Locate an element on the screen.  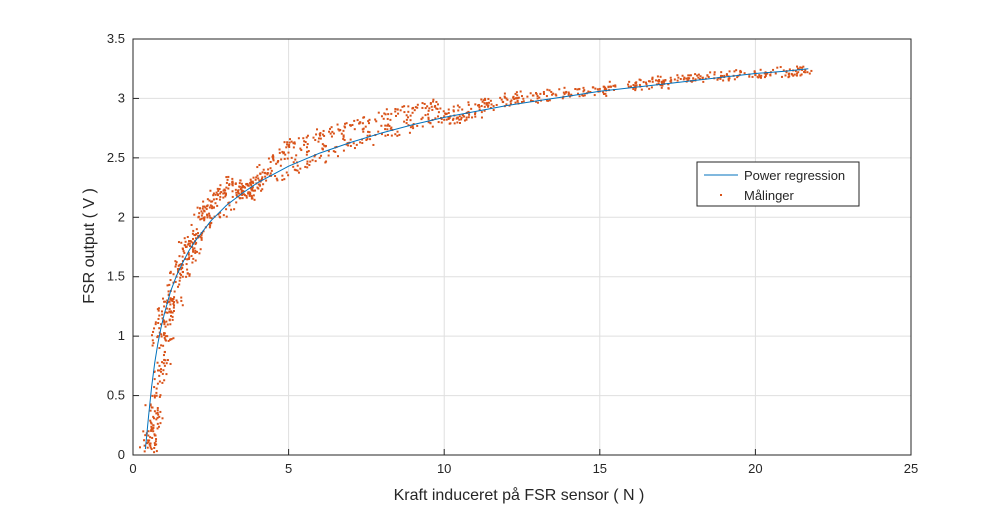
y-tick-label: 0.5 is located at coordinates (116, 395).